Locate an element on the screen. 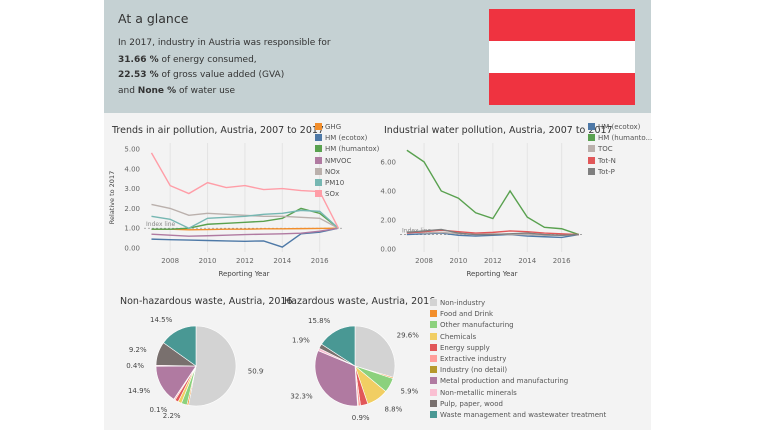 Image resolution: width=768 pixels, height=430 pixels. pie-data-label: 14.5% is located at coordinates (161, 320).